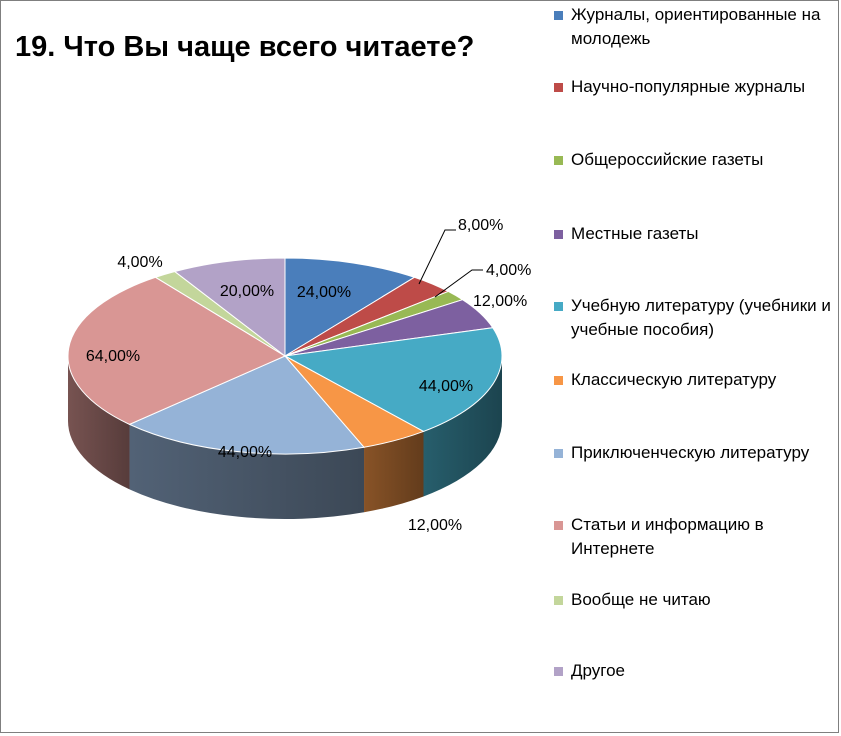  Describe the element at coordinates (245, 452) in the screenshot. I see `data-label-6: 44,00%` at that location.